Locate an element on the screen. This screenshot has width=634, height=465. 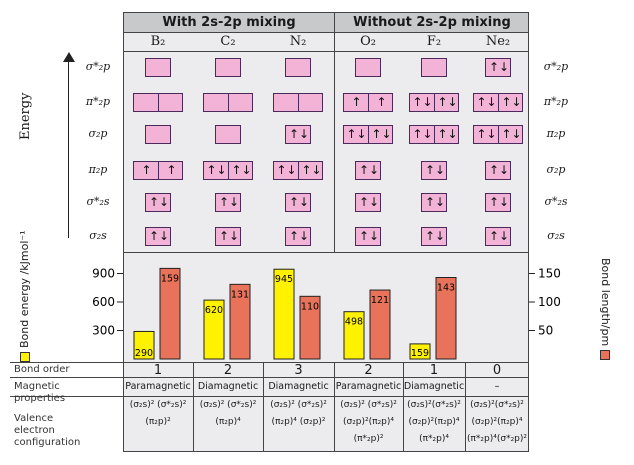
orbital-label-left: σ₂s is located at coordinates (98, 235).